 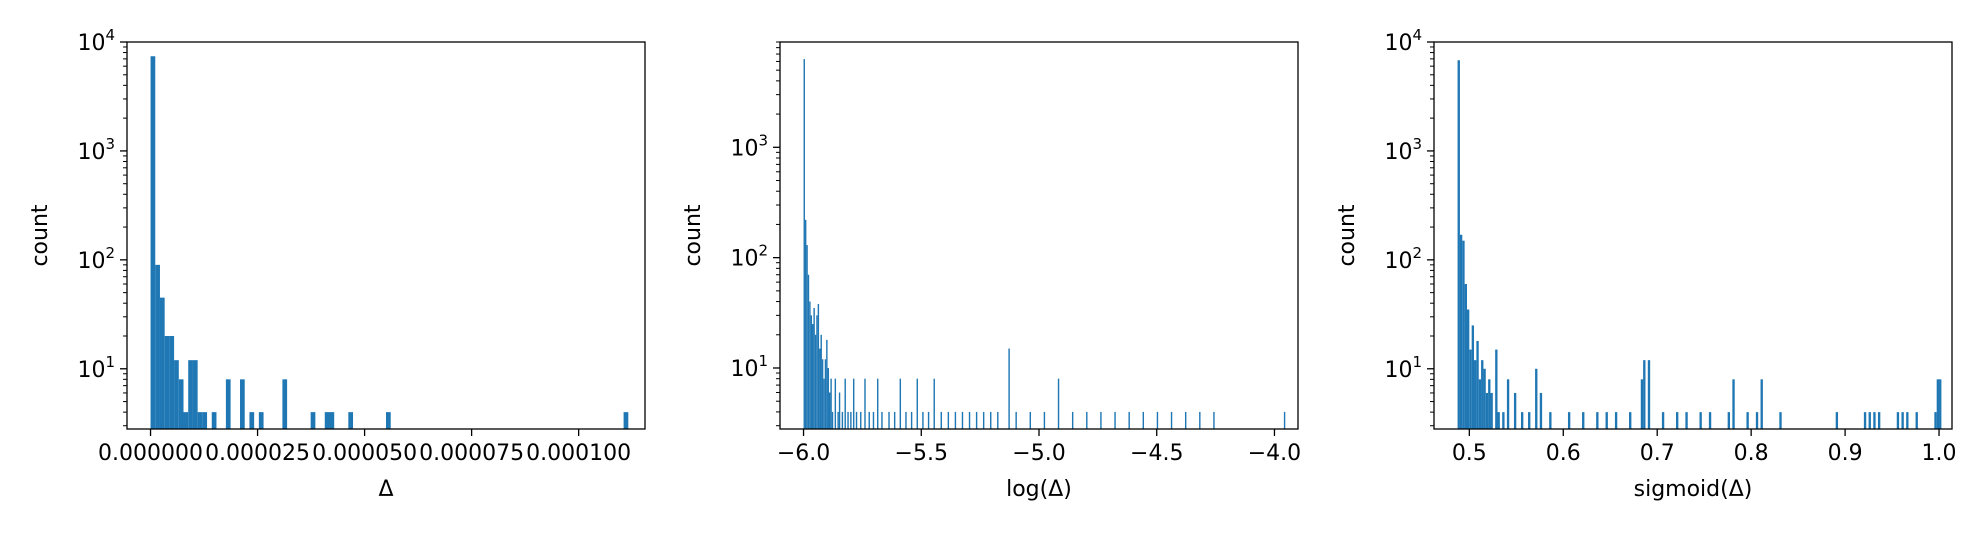 What do you see at coordinates (763, 361) in the screenshot?
I see `y-tick-exponent: 1` at bounding box center [763, 361].